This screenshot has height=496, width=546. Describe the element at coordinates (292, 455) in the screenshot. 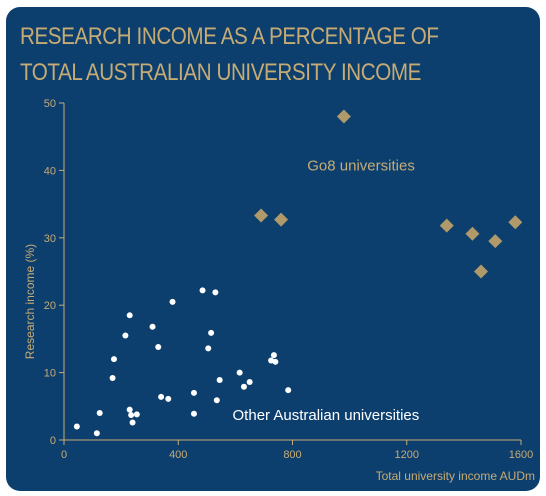

I see `x-tick-label: 800` at that location.